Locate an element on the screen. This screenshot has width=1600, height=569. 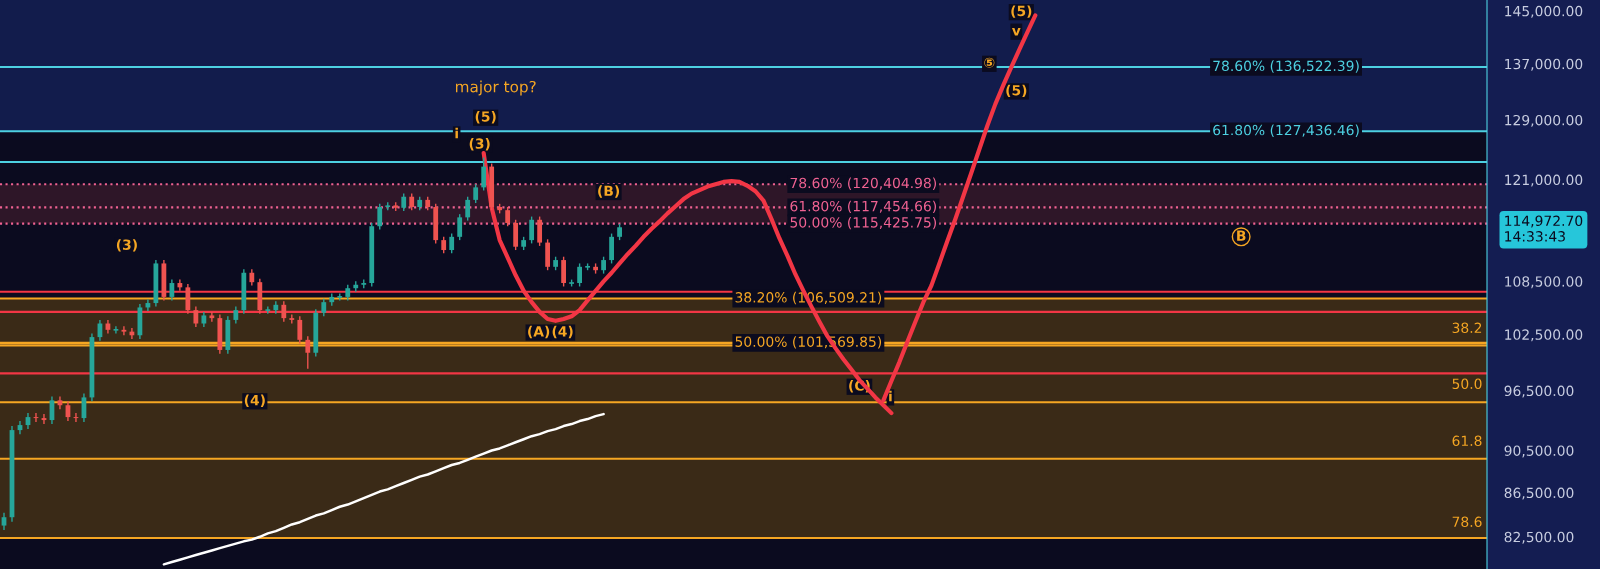
y-tick-label: 108,500.00 is located at coordinates (1544, 282).